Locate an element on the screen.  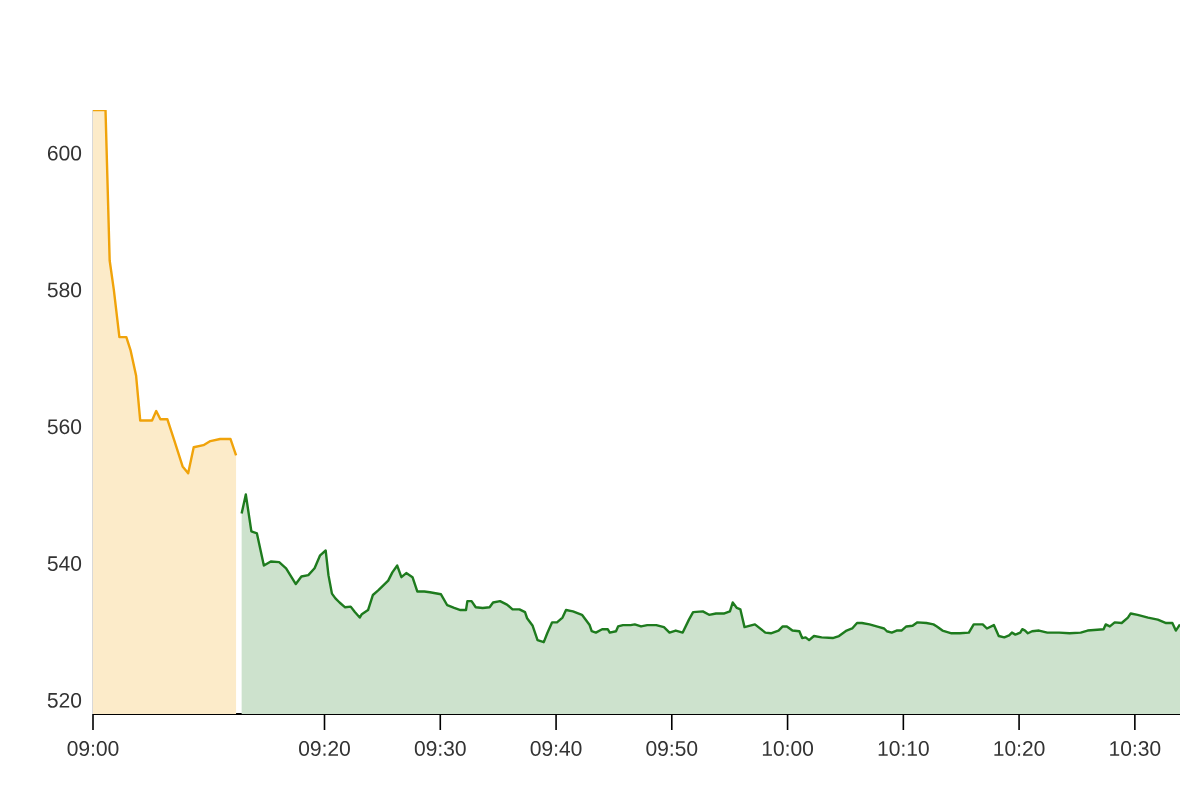
x-tick-label: 09:30 is located at coordinates (440, 748).